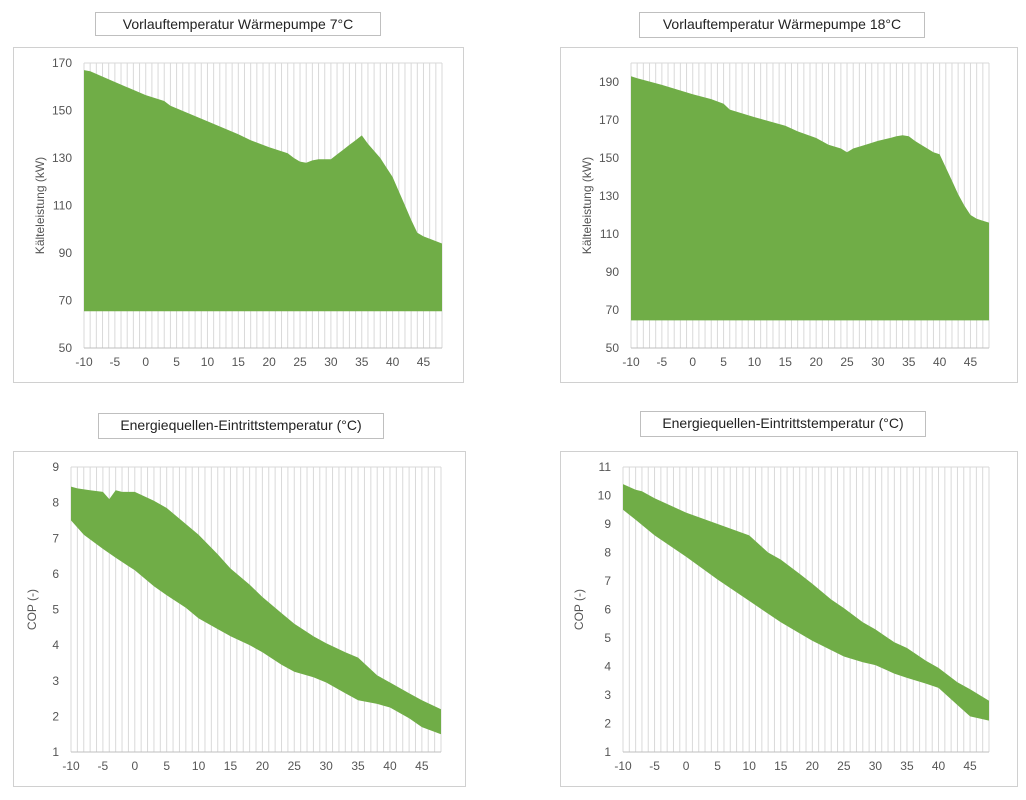 Image resolution: width=1026 pixels, height=800 pixels. Describe the element at coordinates (605, 496) in the screenshot. I see `y-tick-label: 10` at that location.